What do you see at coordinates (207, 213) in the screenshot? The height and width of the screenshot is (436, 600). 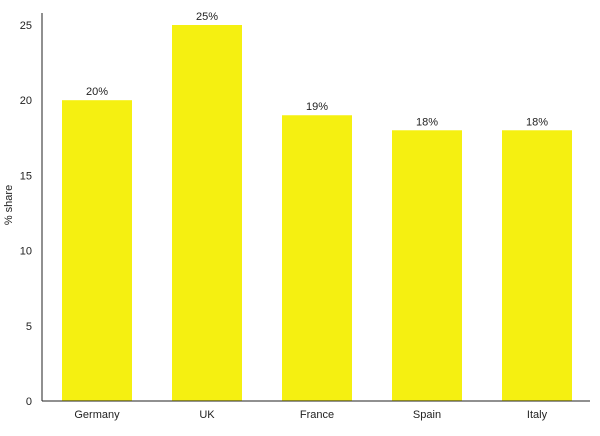 I see `bar-uk` at bounding box center [207, 213].